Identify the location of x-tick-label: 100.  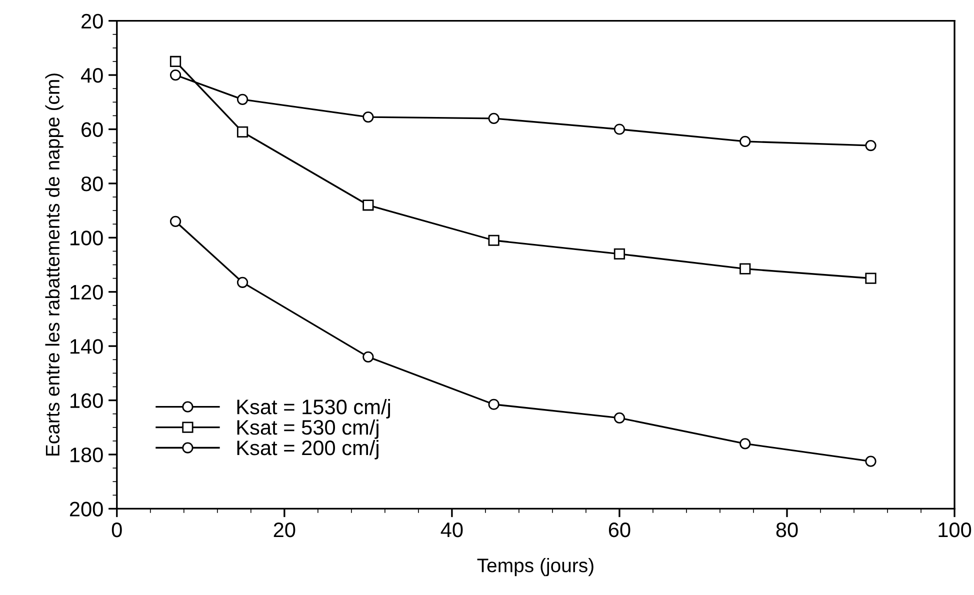
(955, 530).